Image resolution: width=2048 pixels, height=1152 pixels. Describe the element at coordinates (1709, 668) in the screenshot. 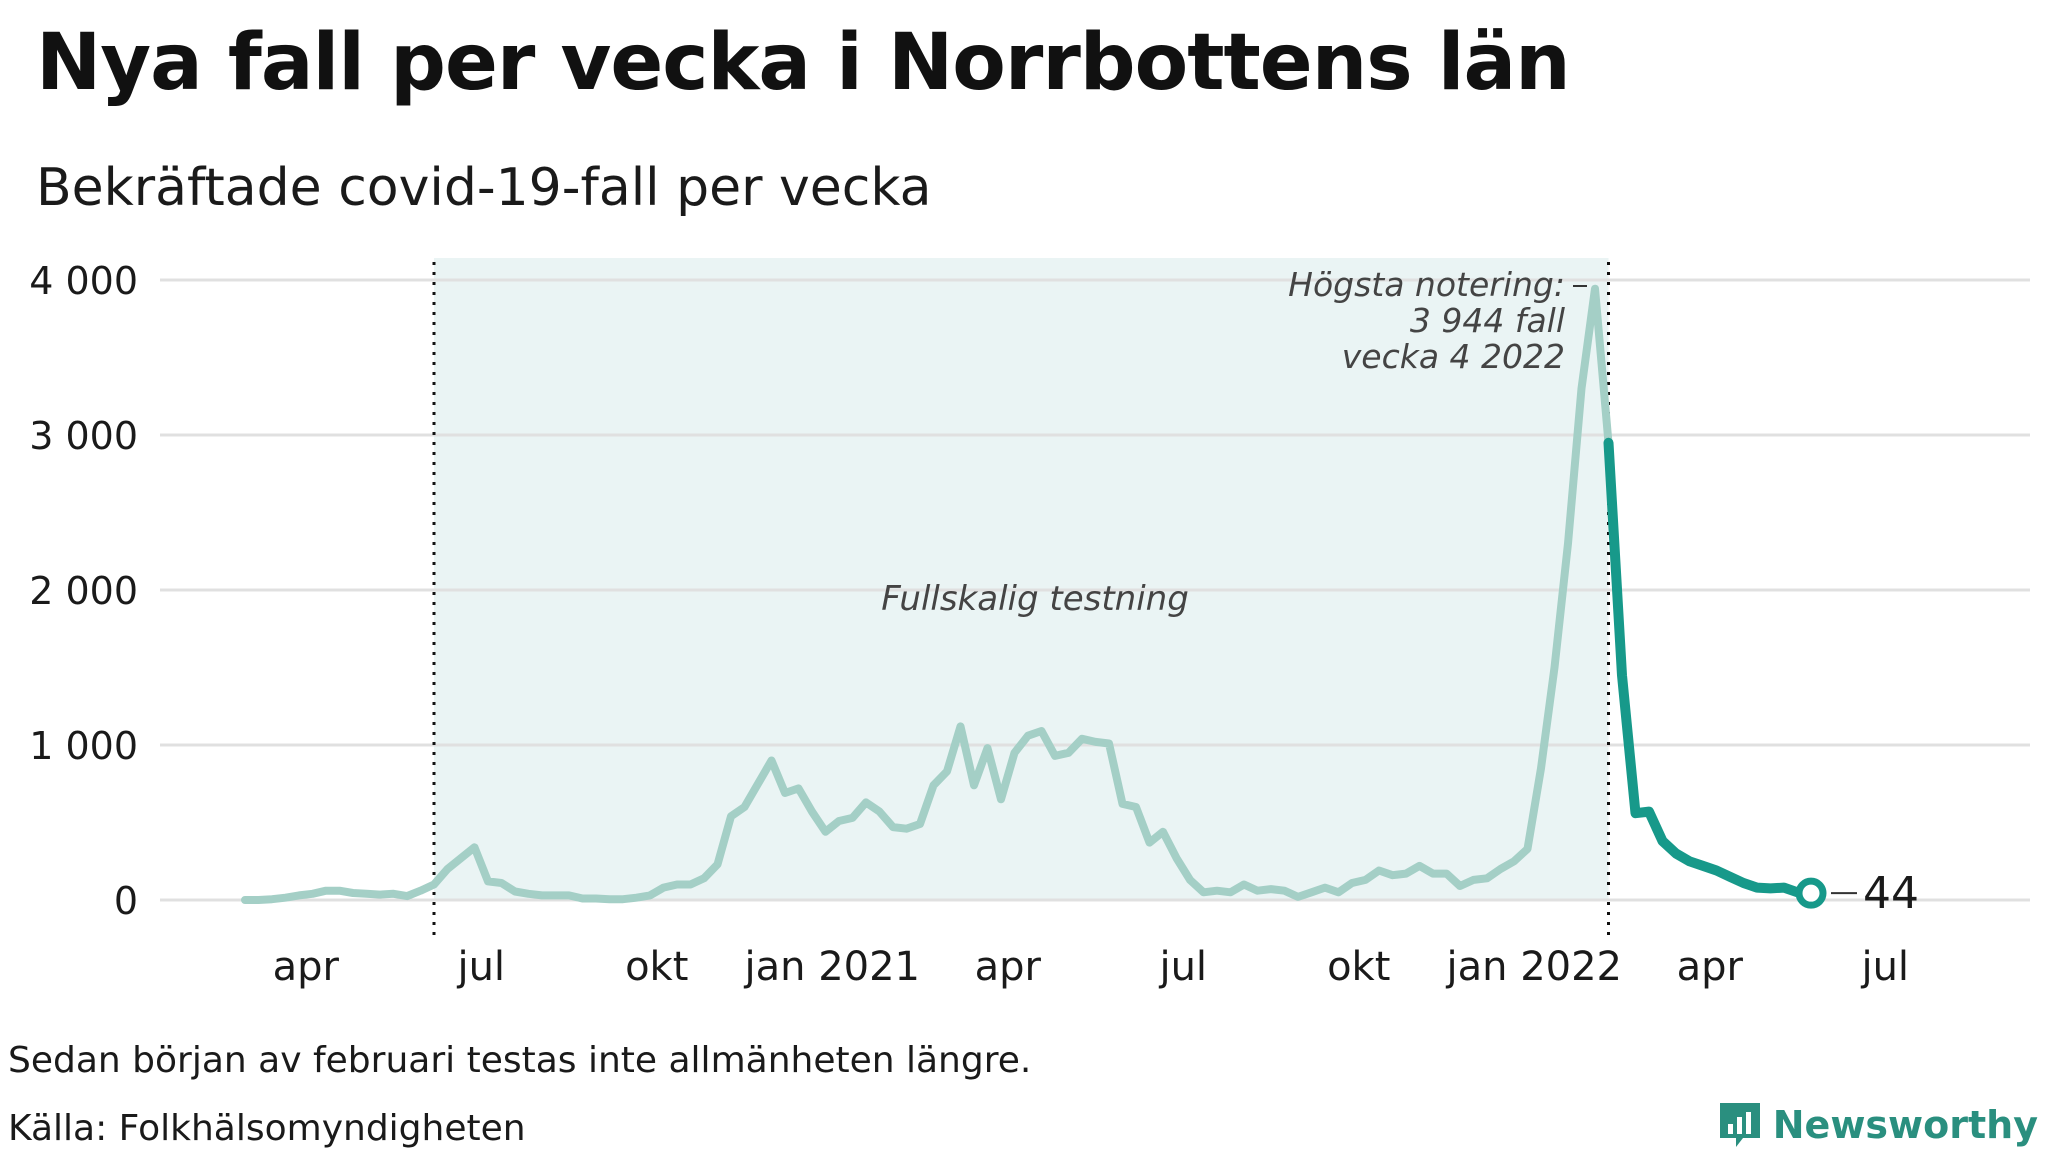

I see `series-line-recent` at that location.